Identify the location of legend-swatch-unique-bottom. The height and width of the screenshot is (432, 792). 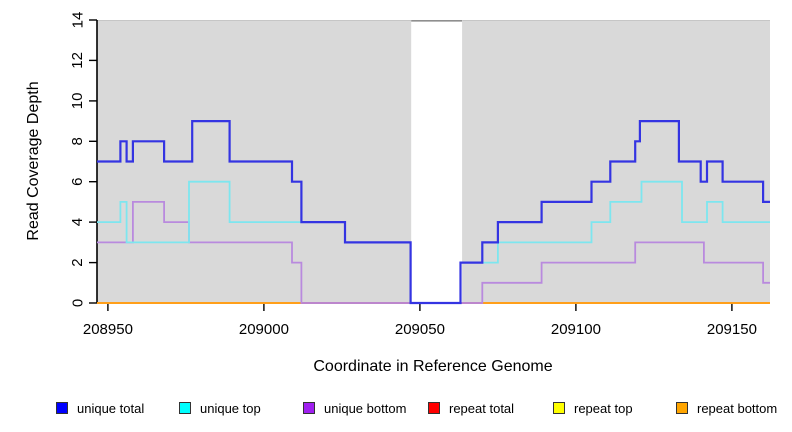
(309, 408).